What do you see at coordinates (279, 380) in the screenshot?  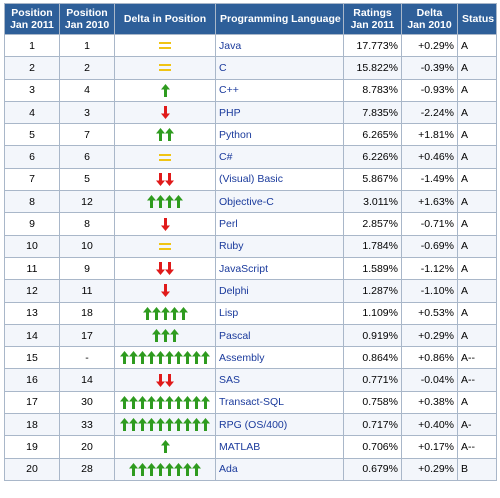 I see `language-link: SAS` at bounding box center [279, 380].